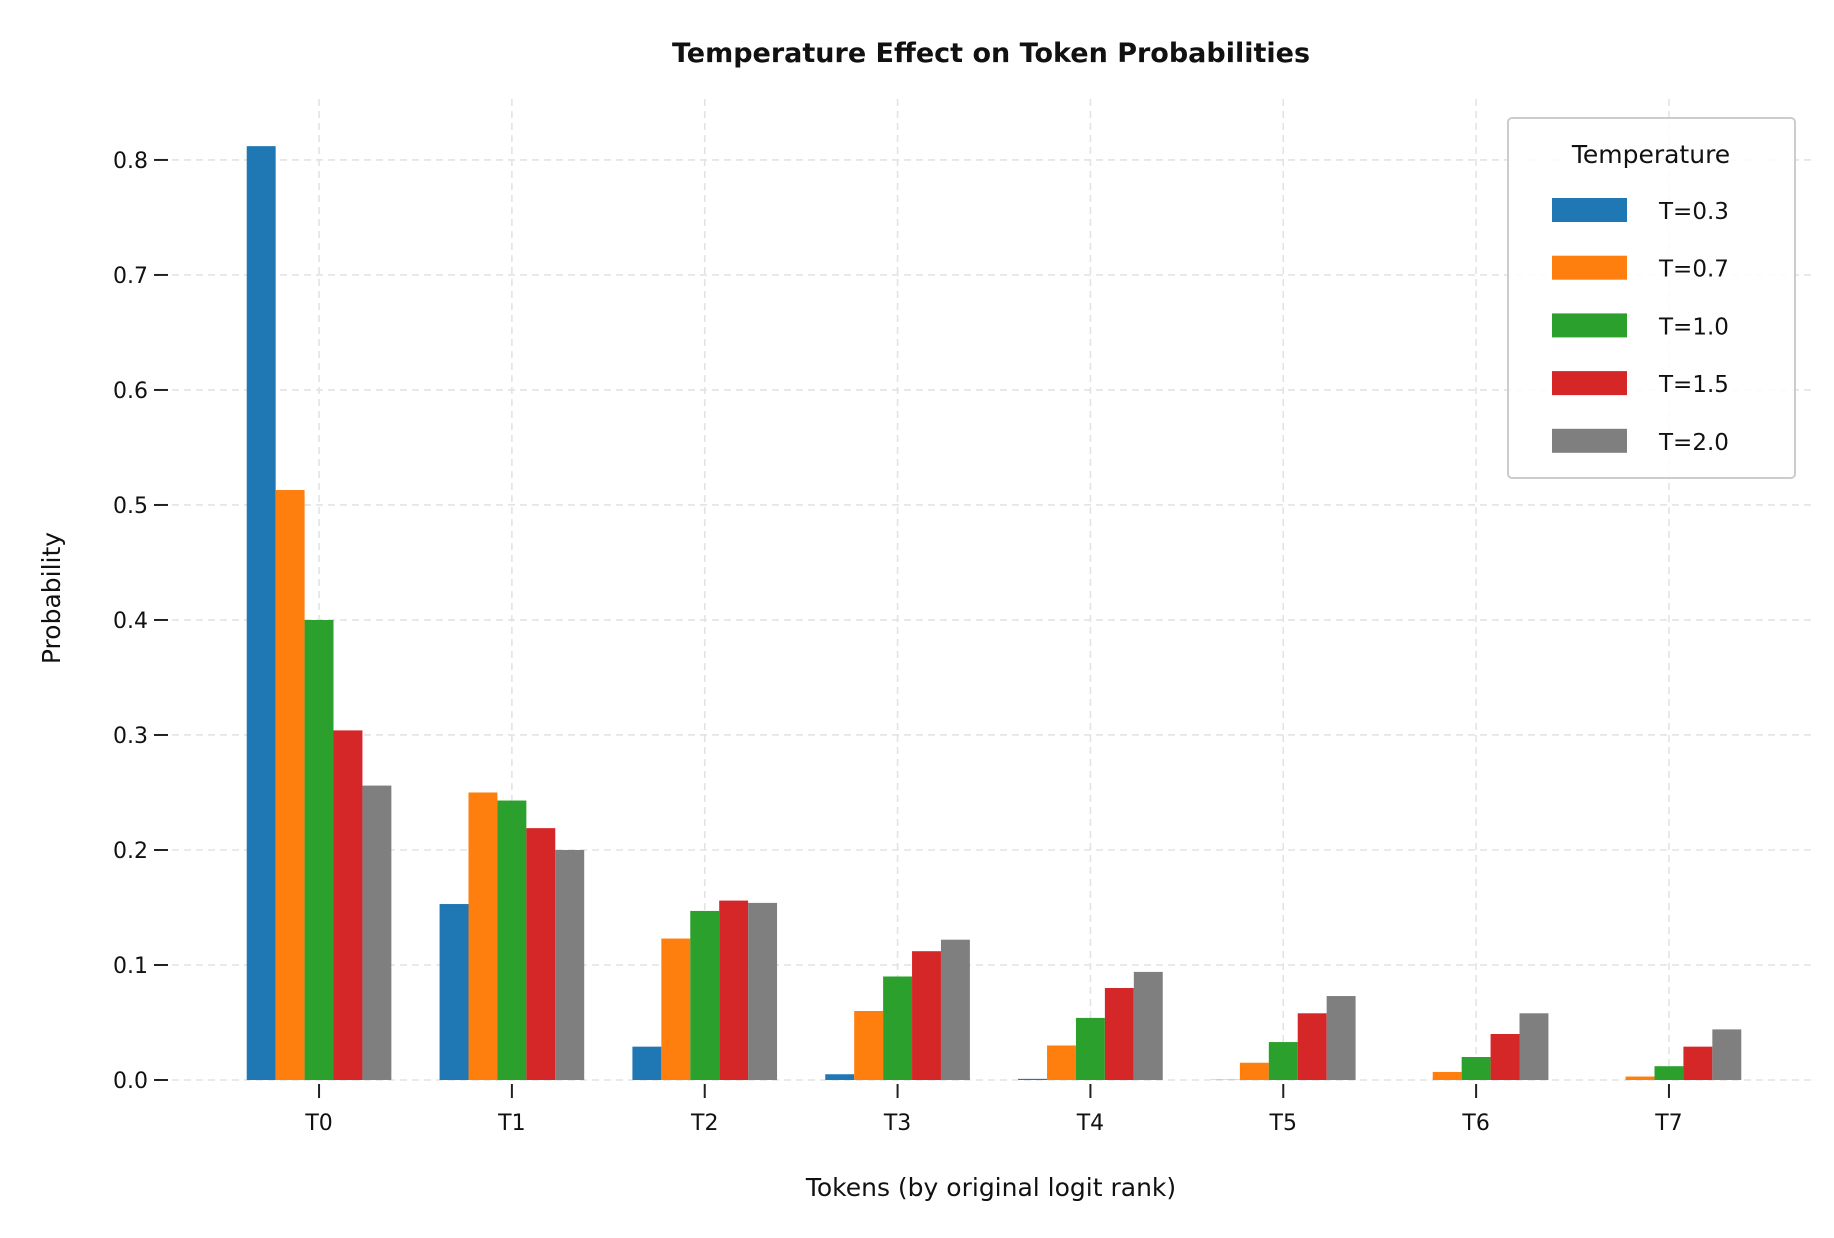 The height and width of the screenshot is (1238, 1834). What do you see at coordinates (1312, 1046) in the screenshot?
I see `bar-T-1-5-T5` at bounding box center [1312, 1046].